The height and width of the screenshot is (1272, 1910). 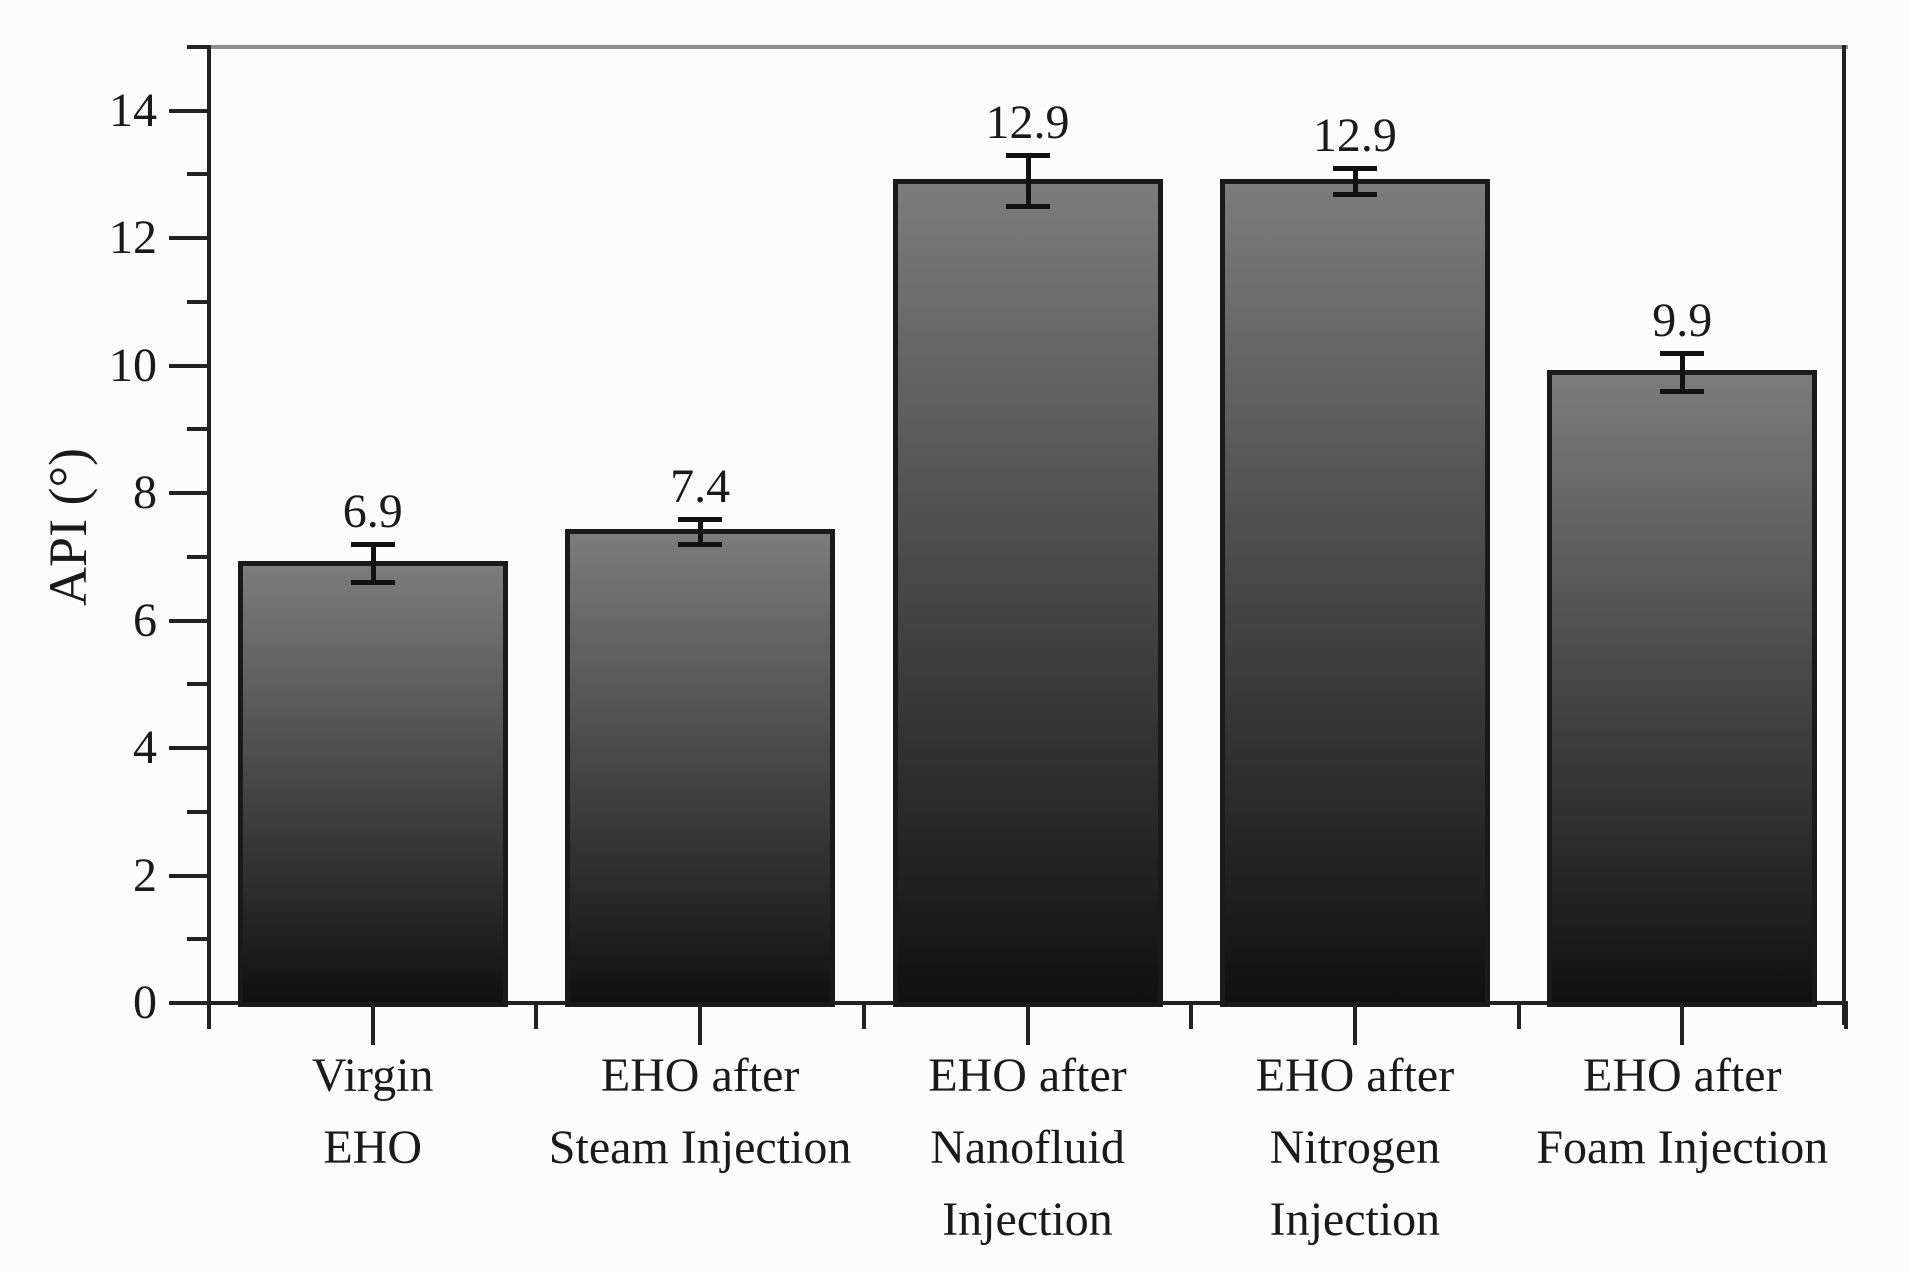 What do you see at coordinates (145, 875) in the screenshot?
I see `y-tick-label: 2` at bounding box center [145, 875].